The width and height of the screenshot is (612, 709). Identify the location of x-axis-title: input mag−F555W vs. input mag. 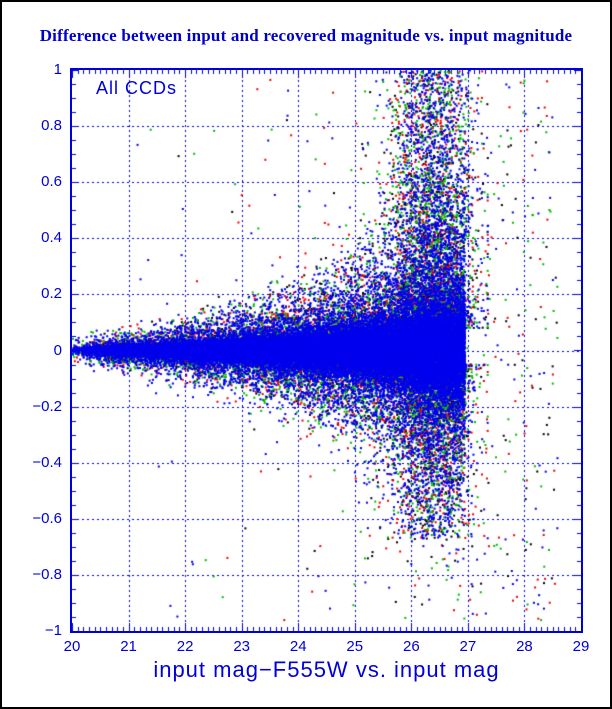
(326, 669).